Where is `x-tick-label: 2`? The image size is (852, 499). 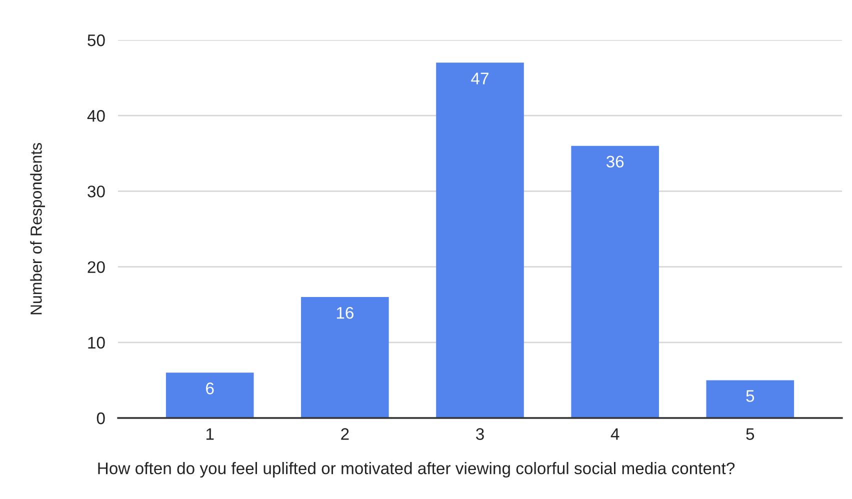
x-tick-label: 2 is located at coordinates (345, 434).